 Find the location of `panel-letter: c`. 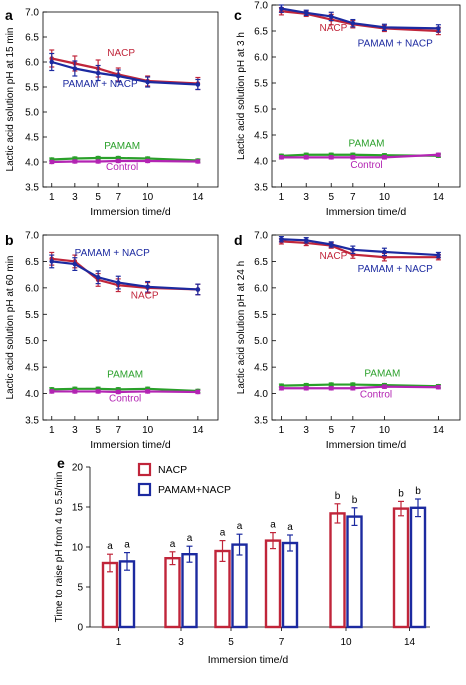

panel-letter: c is located at coordinates (238, 15).